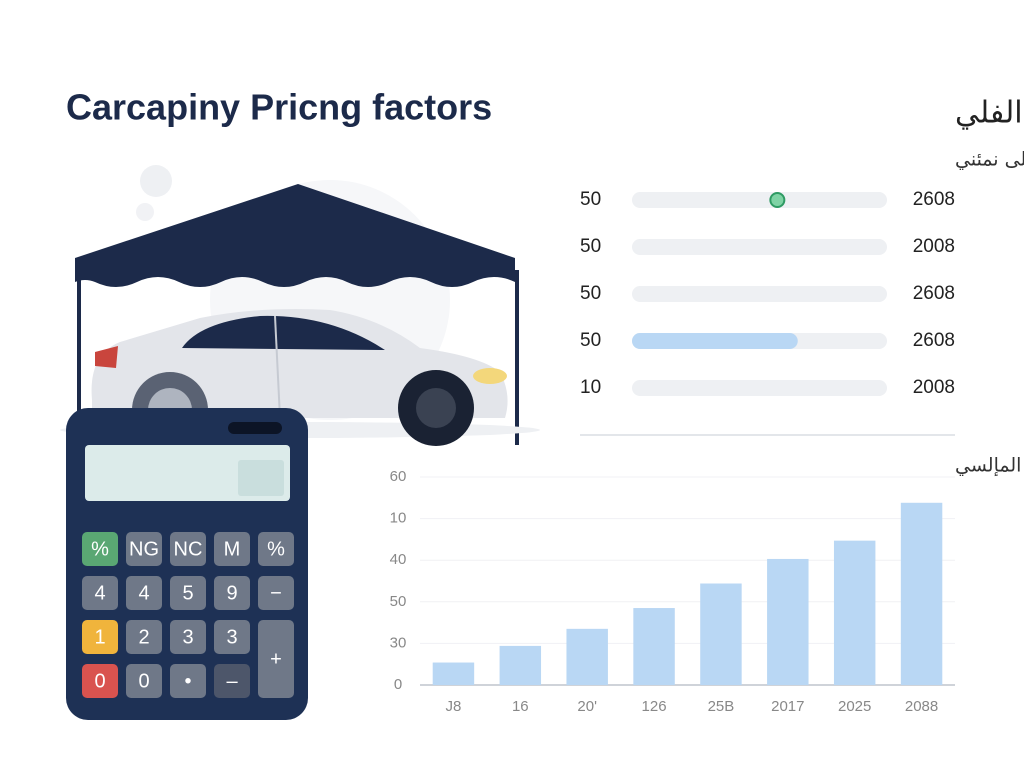 Image resolution: width=1024 pixels, height=768 pixels. Describe the element at coordinates (787, 706) in the screenshot. I see `x-tick-label: 2017` at that location.